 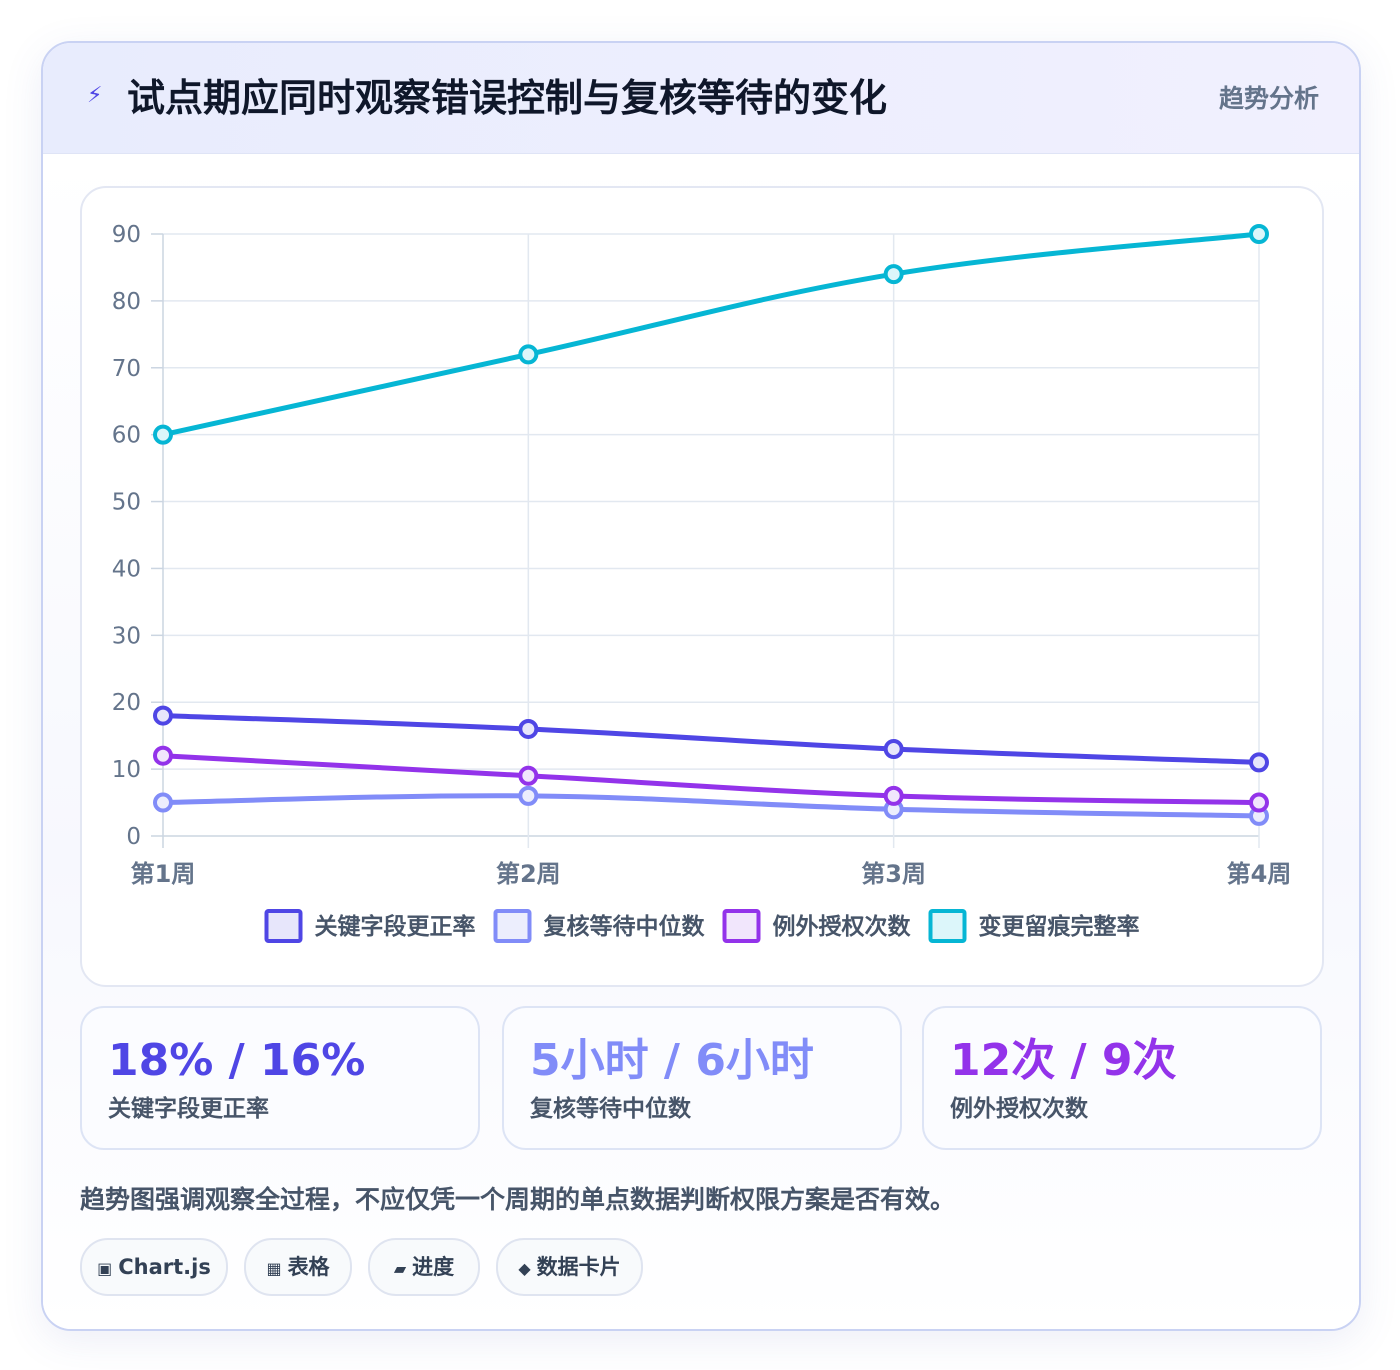 I want to click on y-tick-label: 70, so click(x=126, y=369).